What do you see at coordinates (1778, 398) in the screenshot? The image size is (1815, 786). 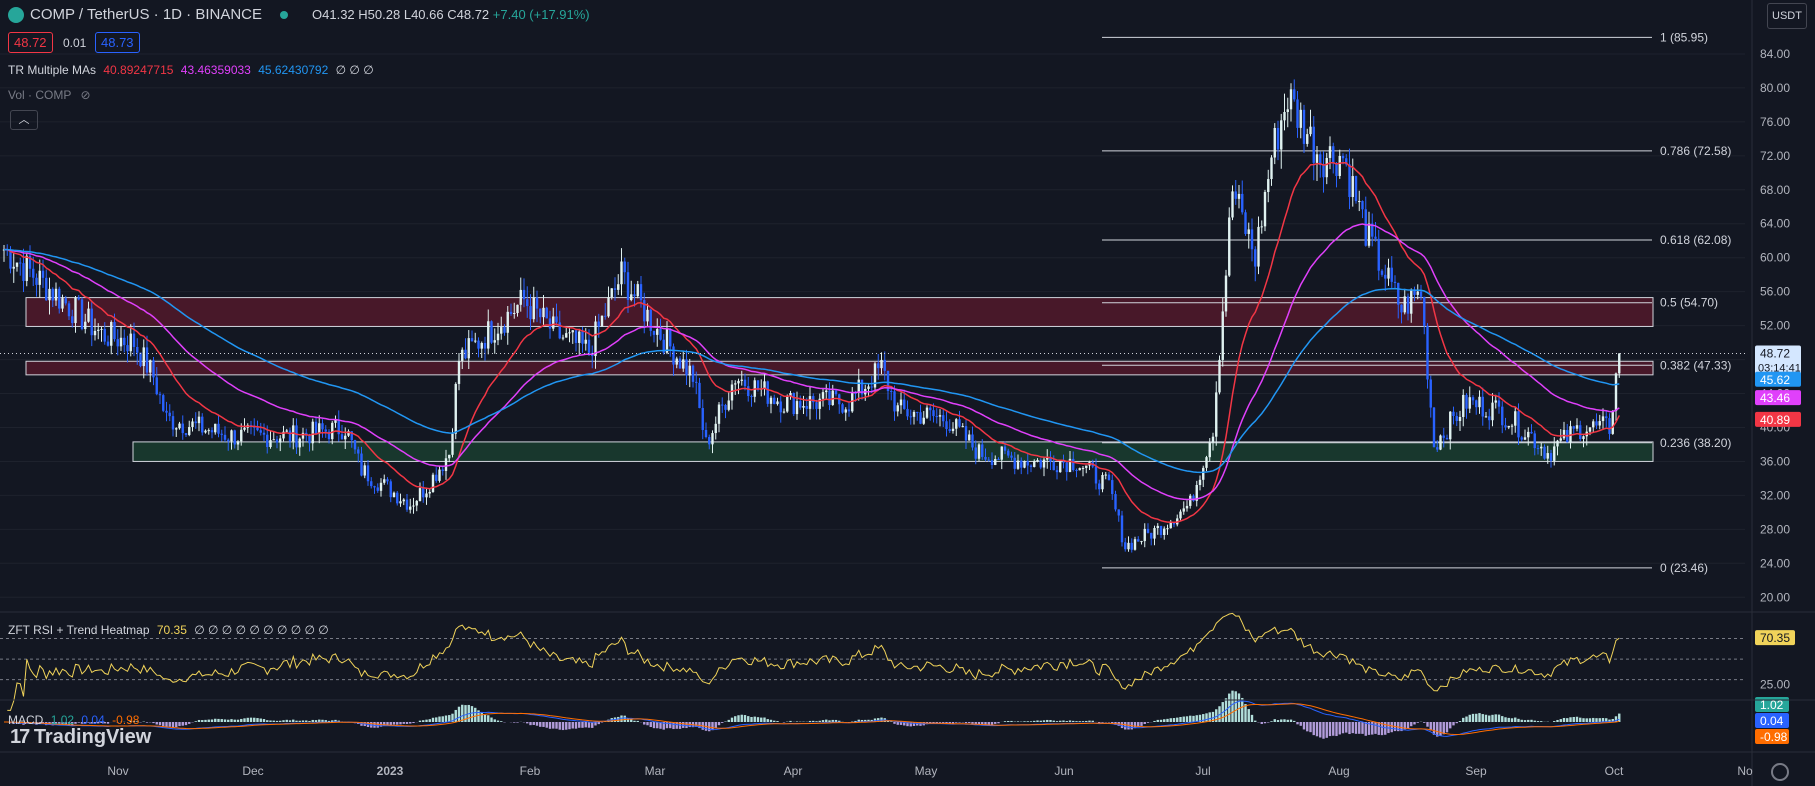 I see `price-label-bg` at bounding box center [1778, 398].